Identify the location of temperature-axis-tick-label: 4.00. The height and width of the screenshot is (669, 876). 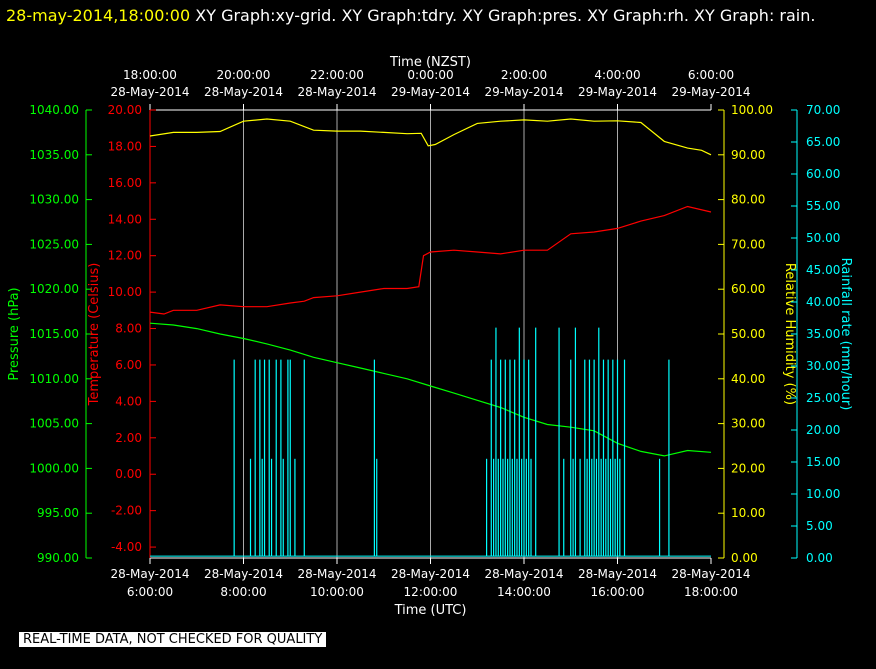
(128, 401).